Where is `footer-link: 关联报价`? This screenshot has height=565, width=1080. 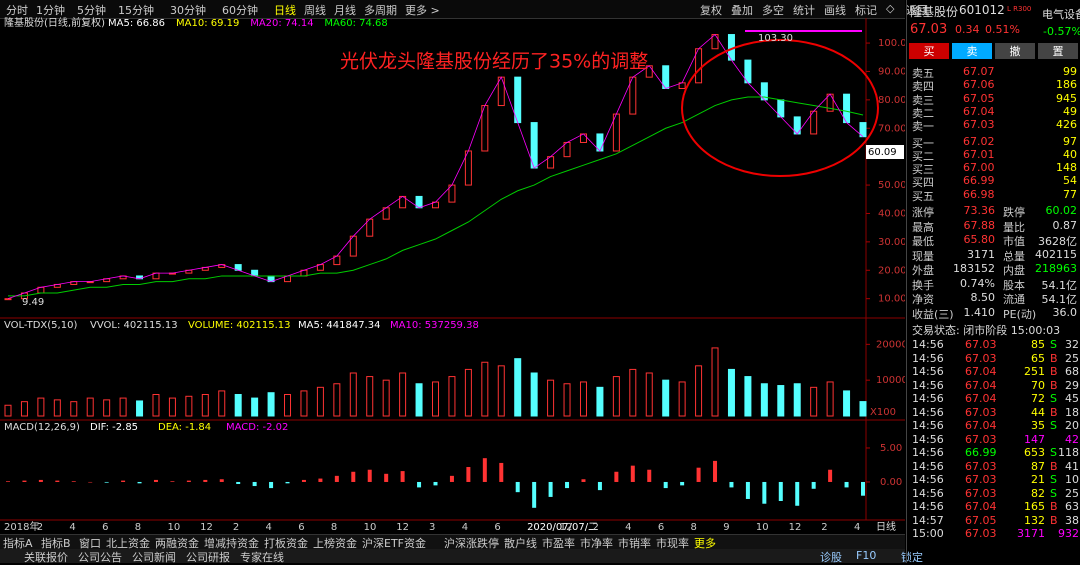 footer-link: 关联报价 is located at coordinates (46, 557).